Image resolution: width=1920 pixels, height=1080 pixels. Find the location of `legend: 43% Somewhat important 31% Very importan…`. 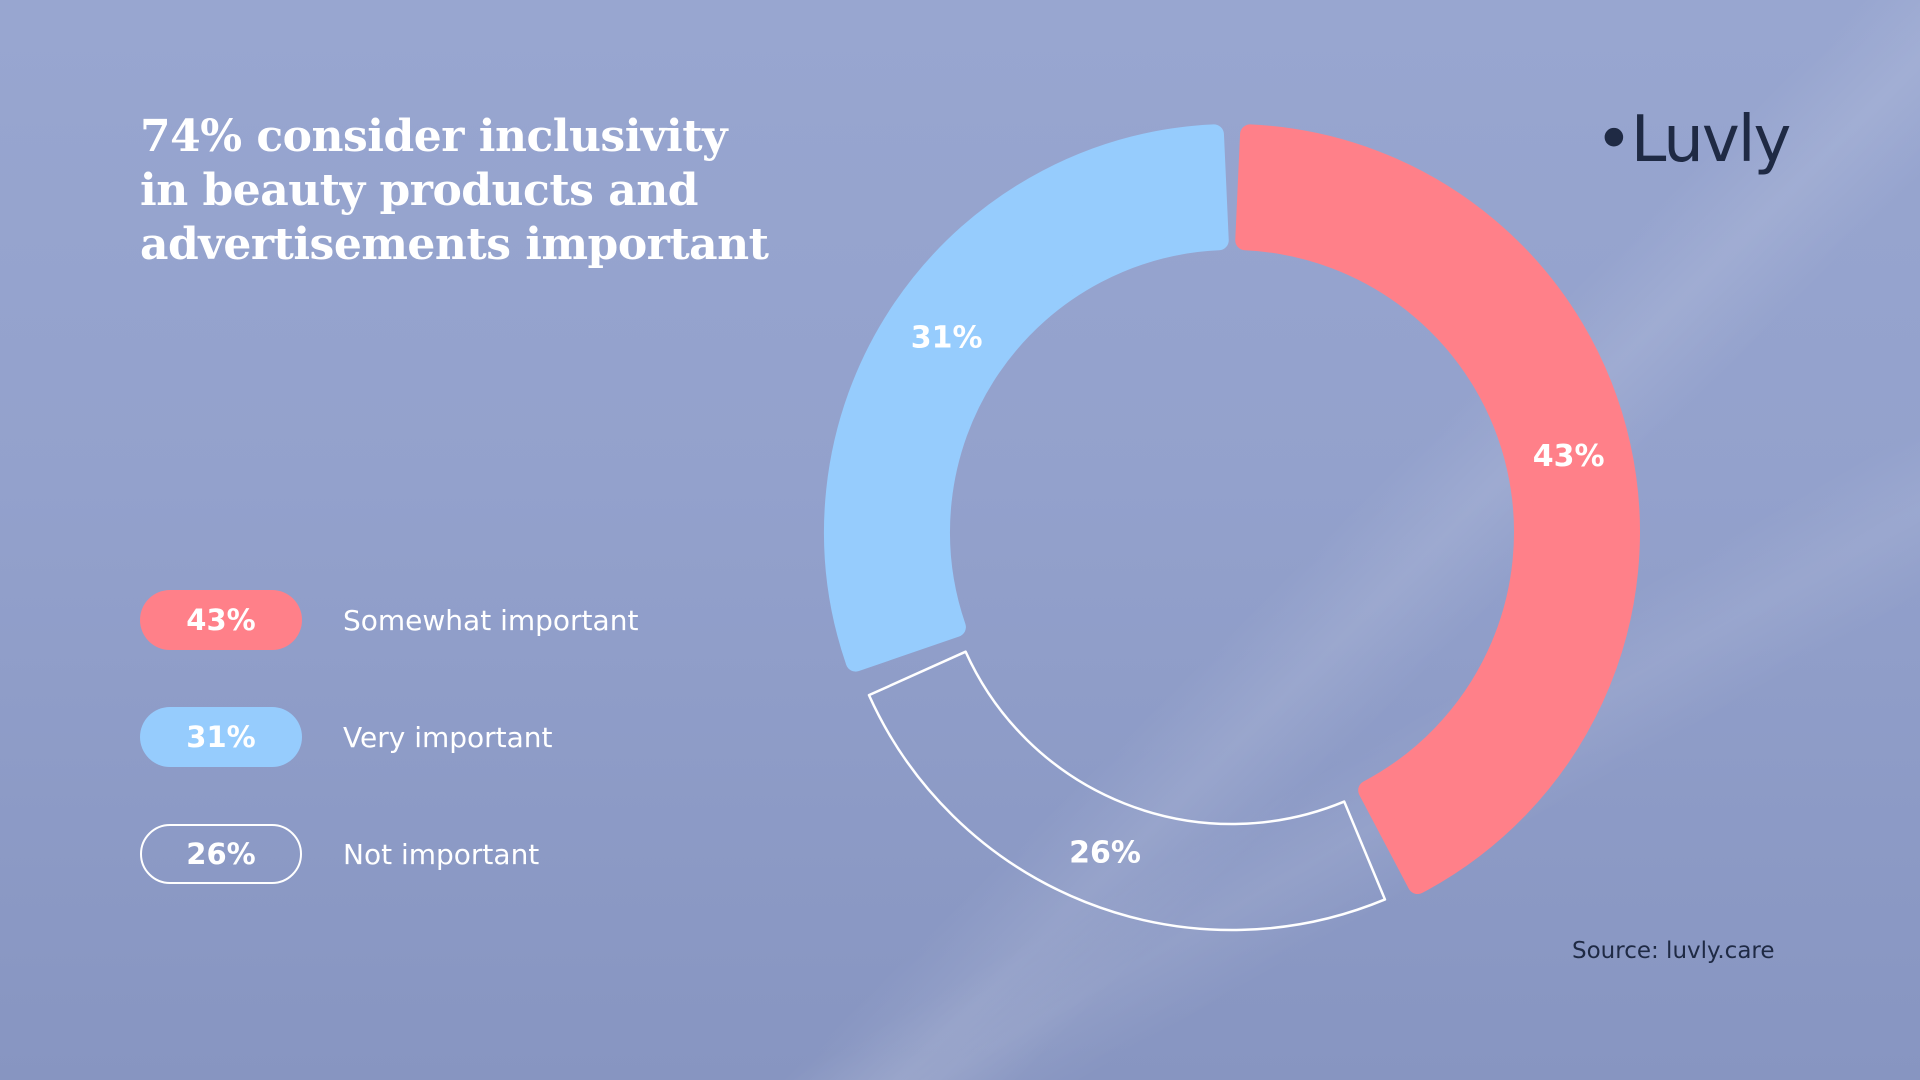

legend: 43% Somewhat important 31% Very importan… is located at coordinates (420, 765).